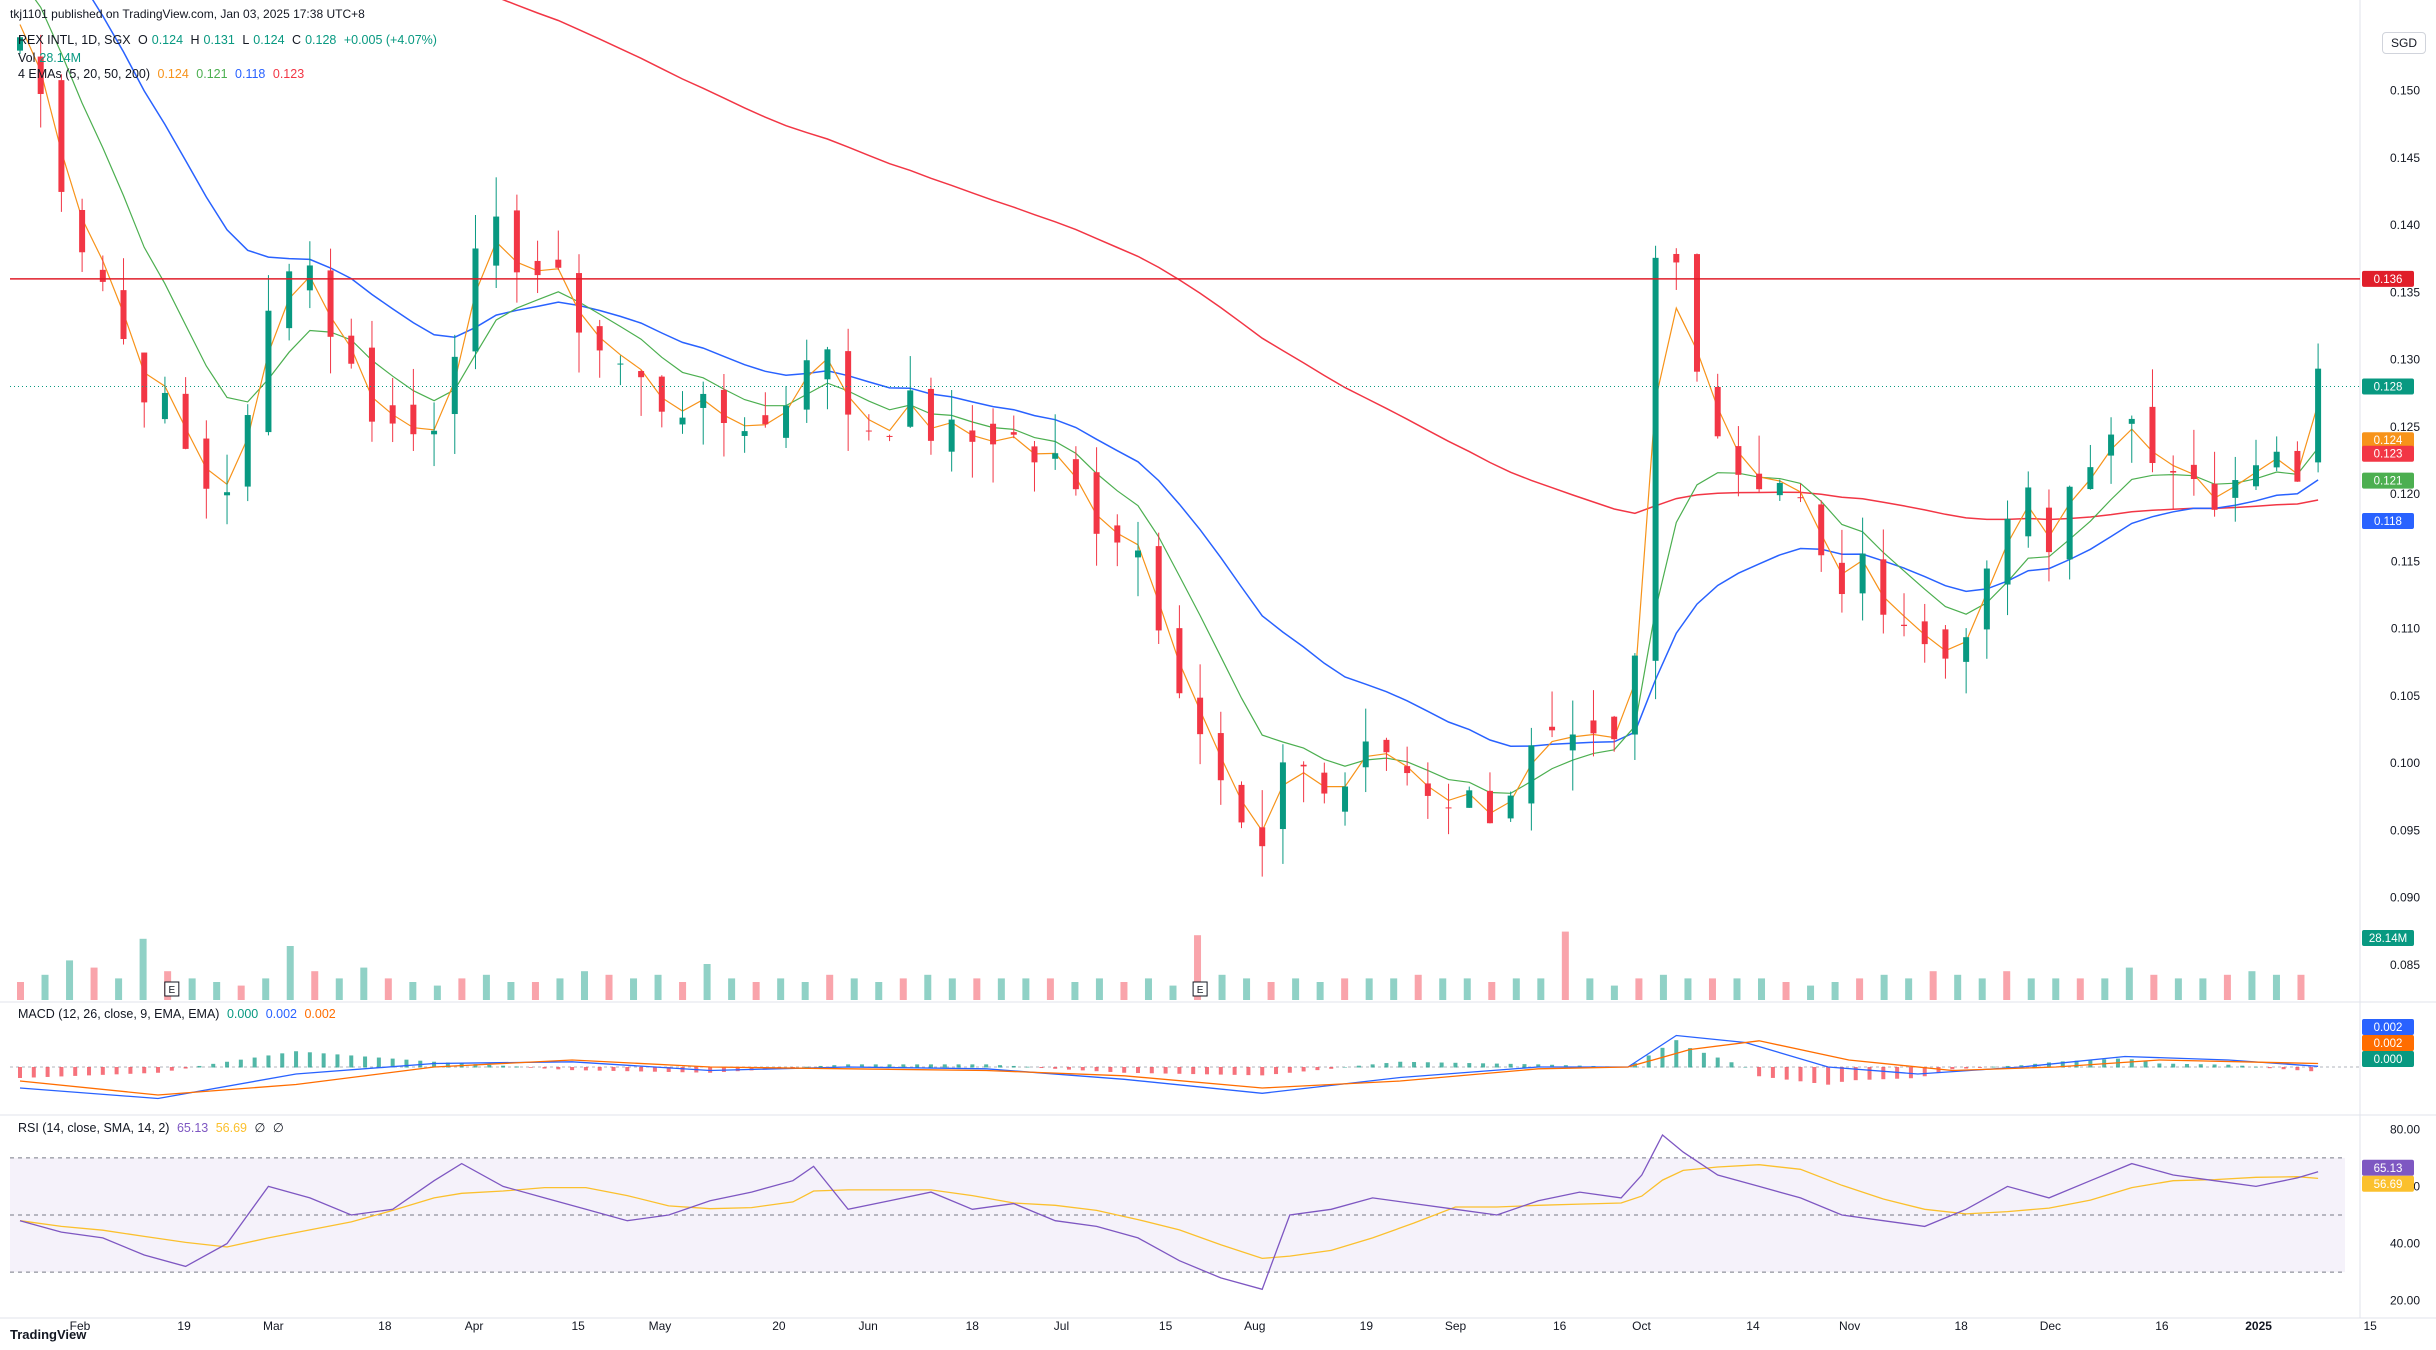 Image resolution: width=2436 pixels, height=1350 pixels. What do you see at coordinates (1367, 1326) in the screenshot?
I see `time-tick-label: 19` at bounding box center [1367, 1326].